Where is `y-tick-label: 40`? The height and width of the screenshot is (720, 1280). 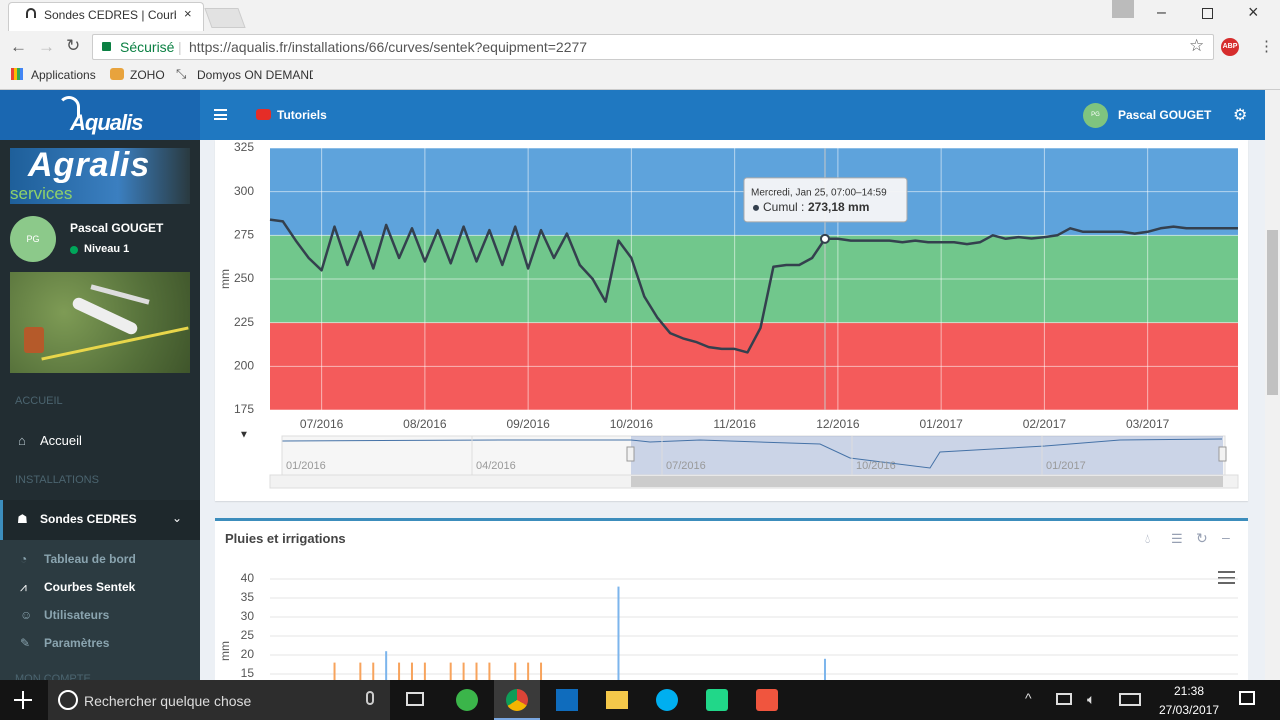 y-tick-label: 40 is located at coordinates (248, 578).